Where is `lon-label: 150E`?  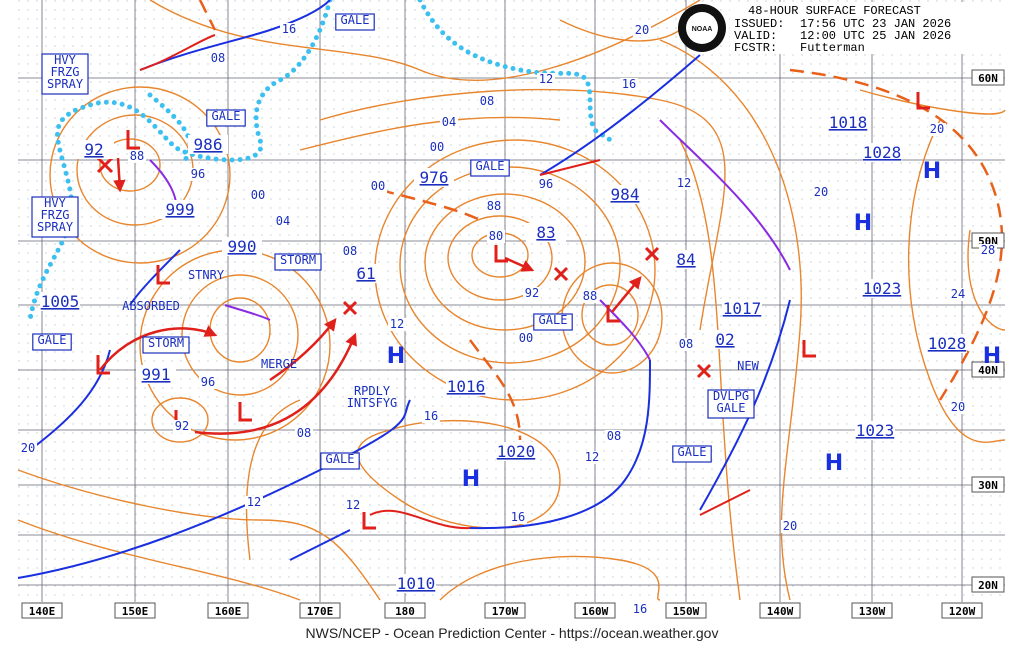 lon-label: 150E is located at coordinates (135, 611).